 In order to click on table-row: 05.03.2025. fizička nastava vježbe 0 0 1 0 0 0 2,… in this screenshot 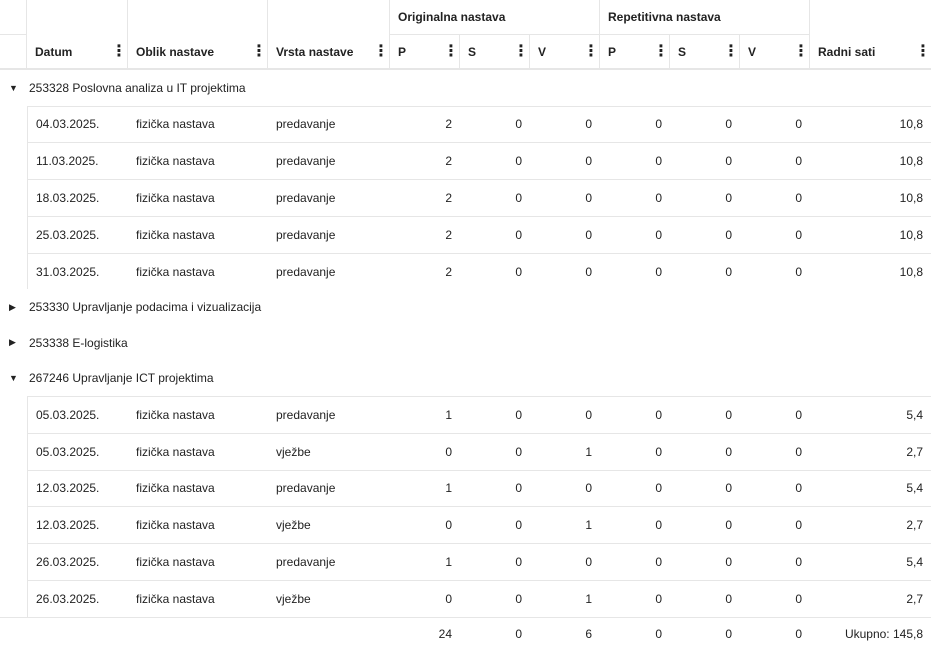, I will do `click(465, 451)`.